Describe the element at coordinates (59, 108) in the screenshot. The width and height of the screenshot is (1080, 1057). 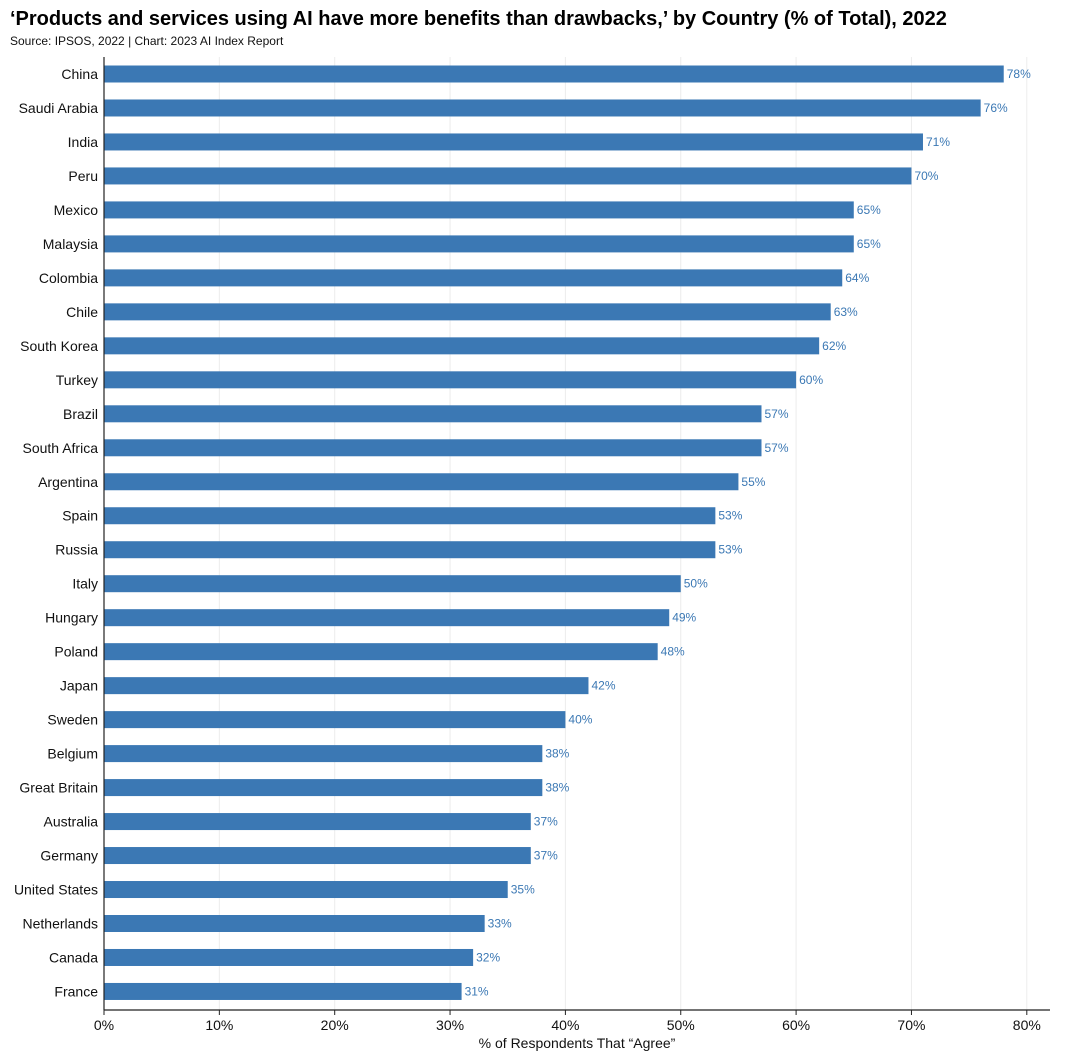
I see `category-label: Saudi Arabia` at that location.